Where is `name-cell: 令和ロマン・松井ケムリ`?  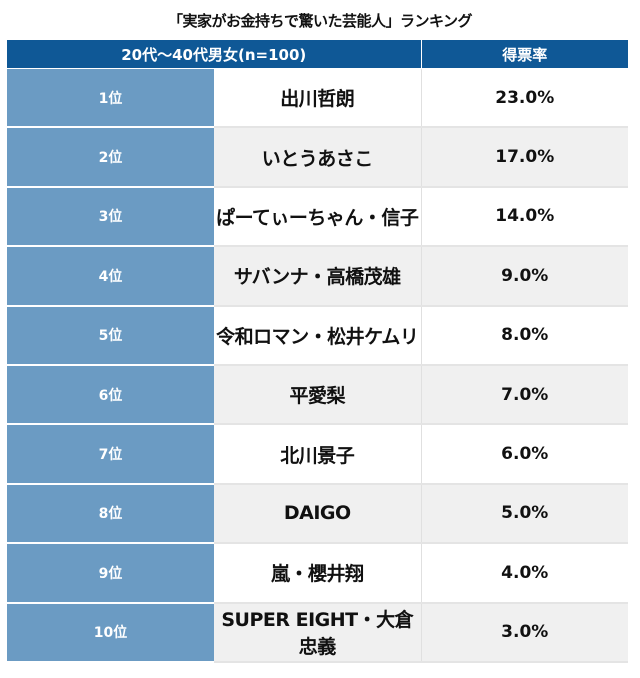 name-cell: 令和ロマン・松井ケムリ is located at coordinates (317, 335).